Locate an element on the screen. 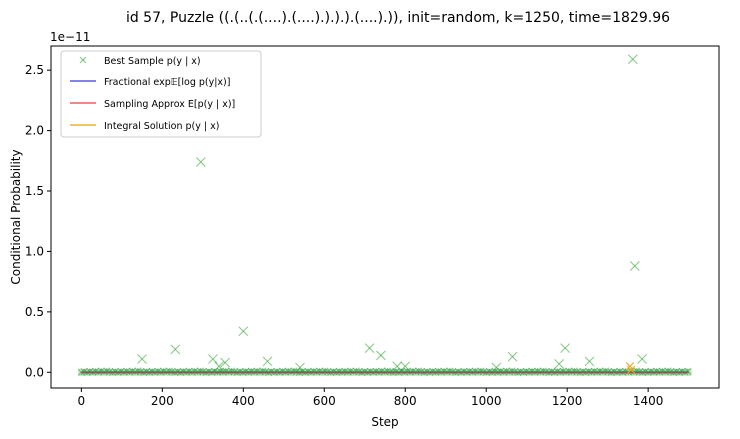 The image size is (740, 439). x-tick-label: 1000 is located at coordinates (486, 401).